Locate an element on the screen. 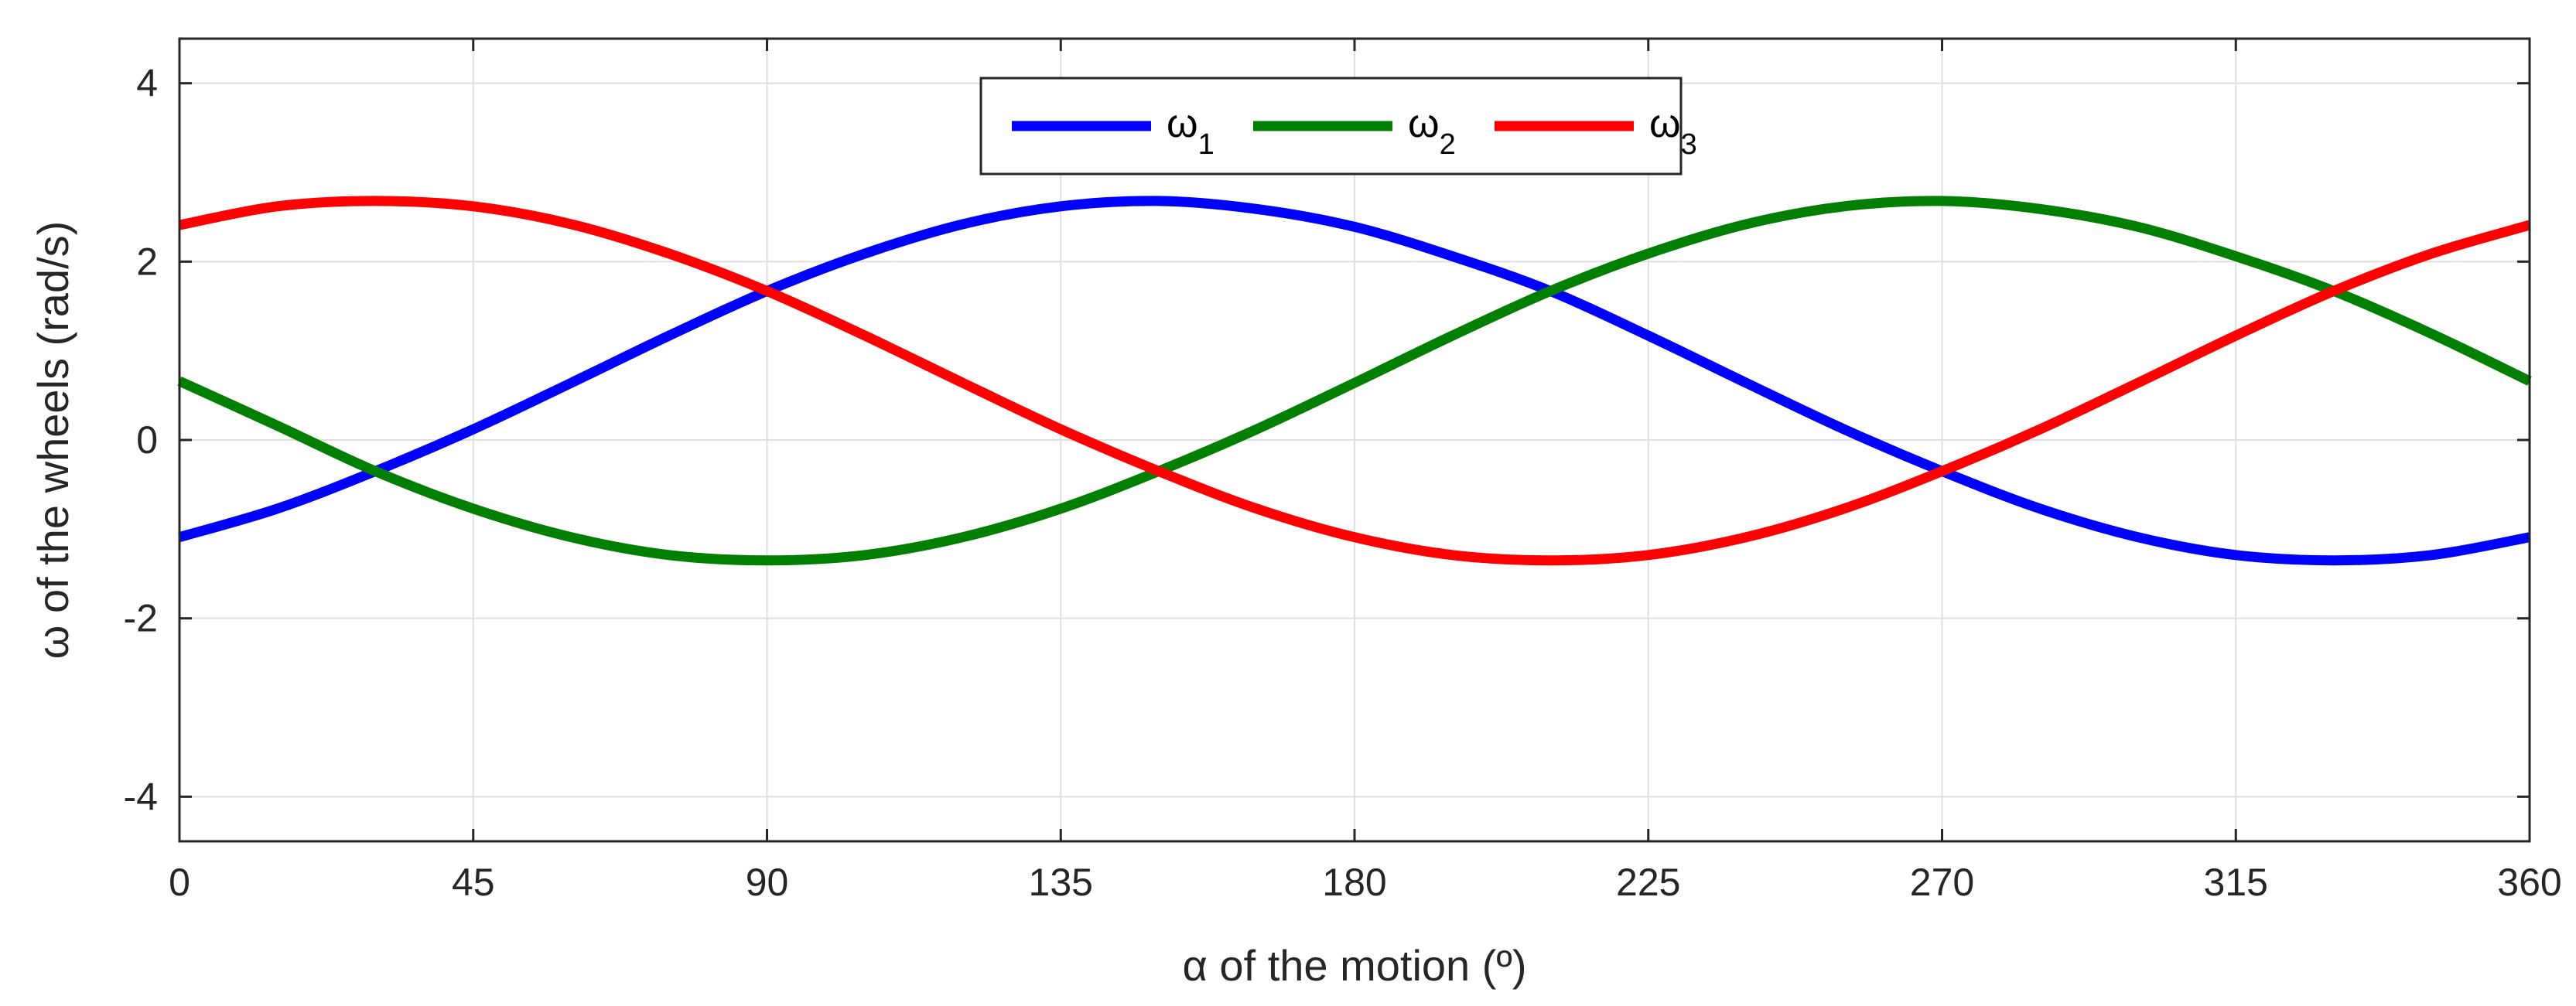 The image size is (2576, 1006). x-tick-label: 45 is located at coordinates (474, 883).